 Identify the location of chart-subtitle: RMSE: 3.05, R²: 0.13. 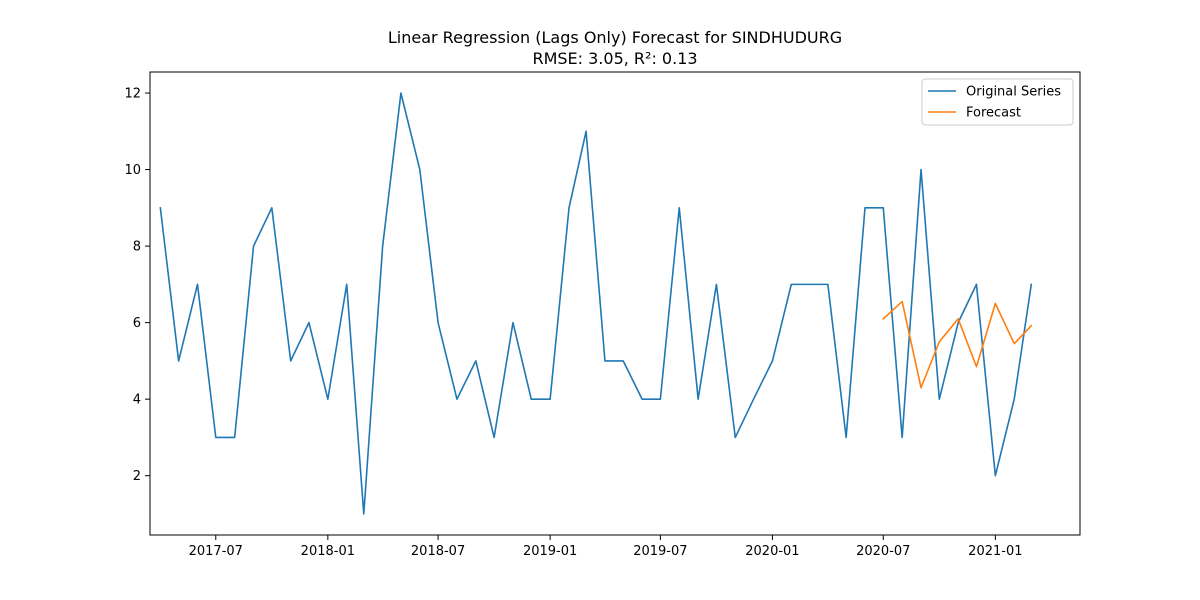
(614, 58).